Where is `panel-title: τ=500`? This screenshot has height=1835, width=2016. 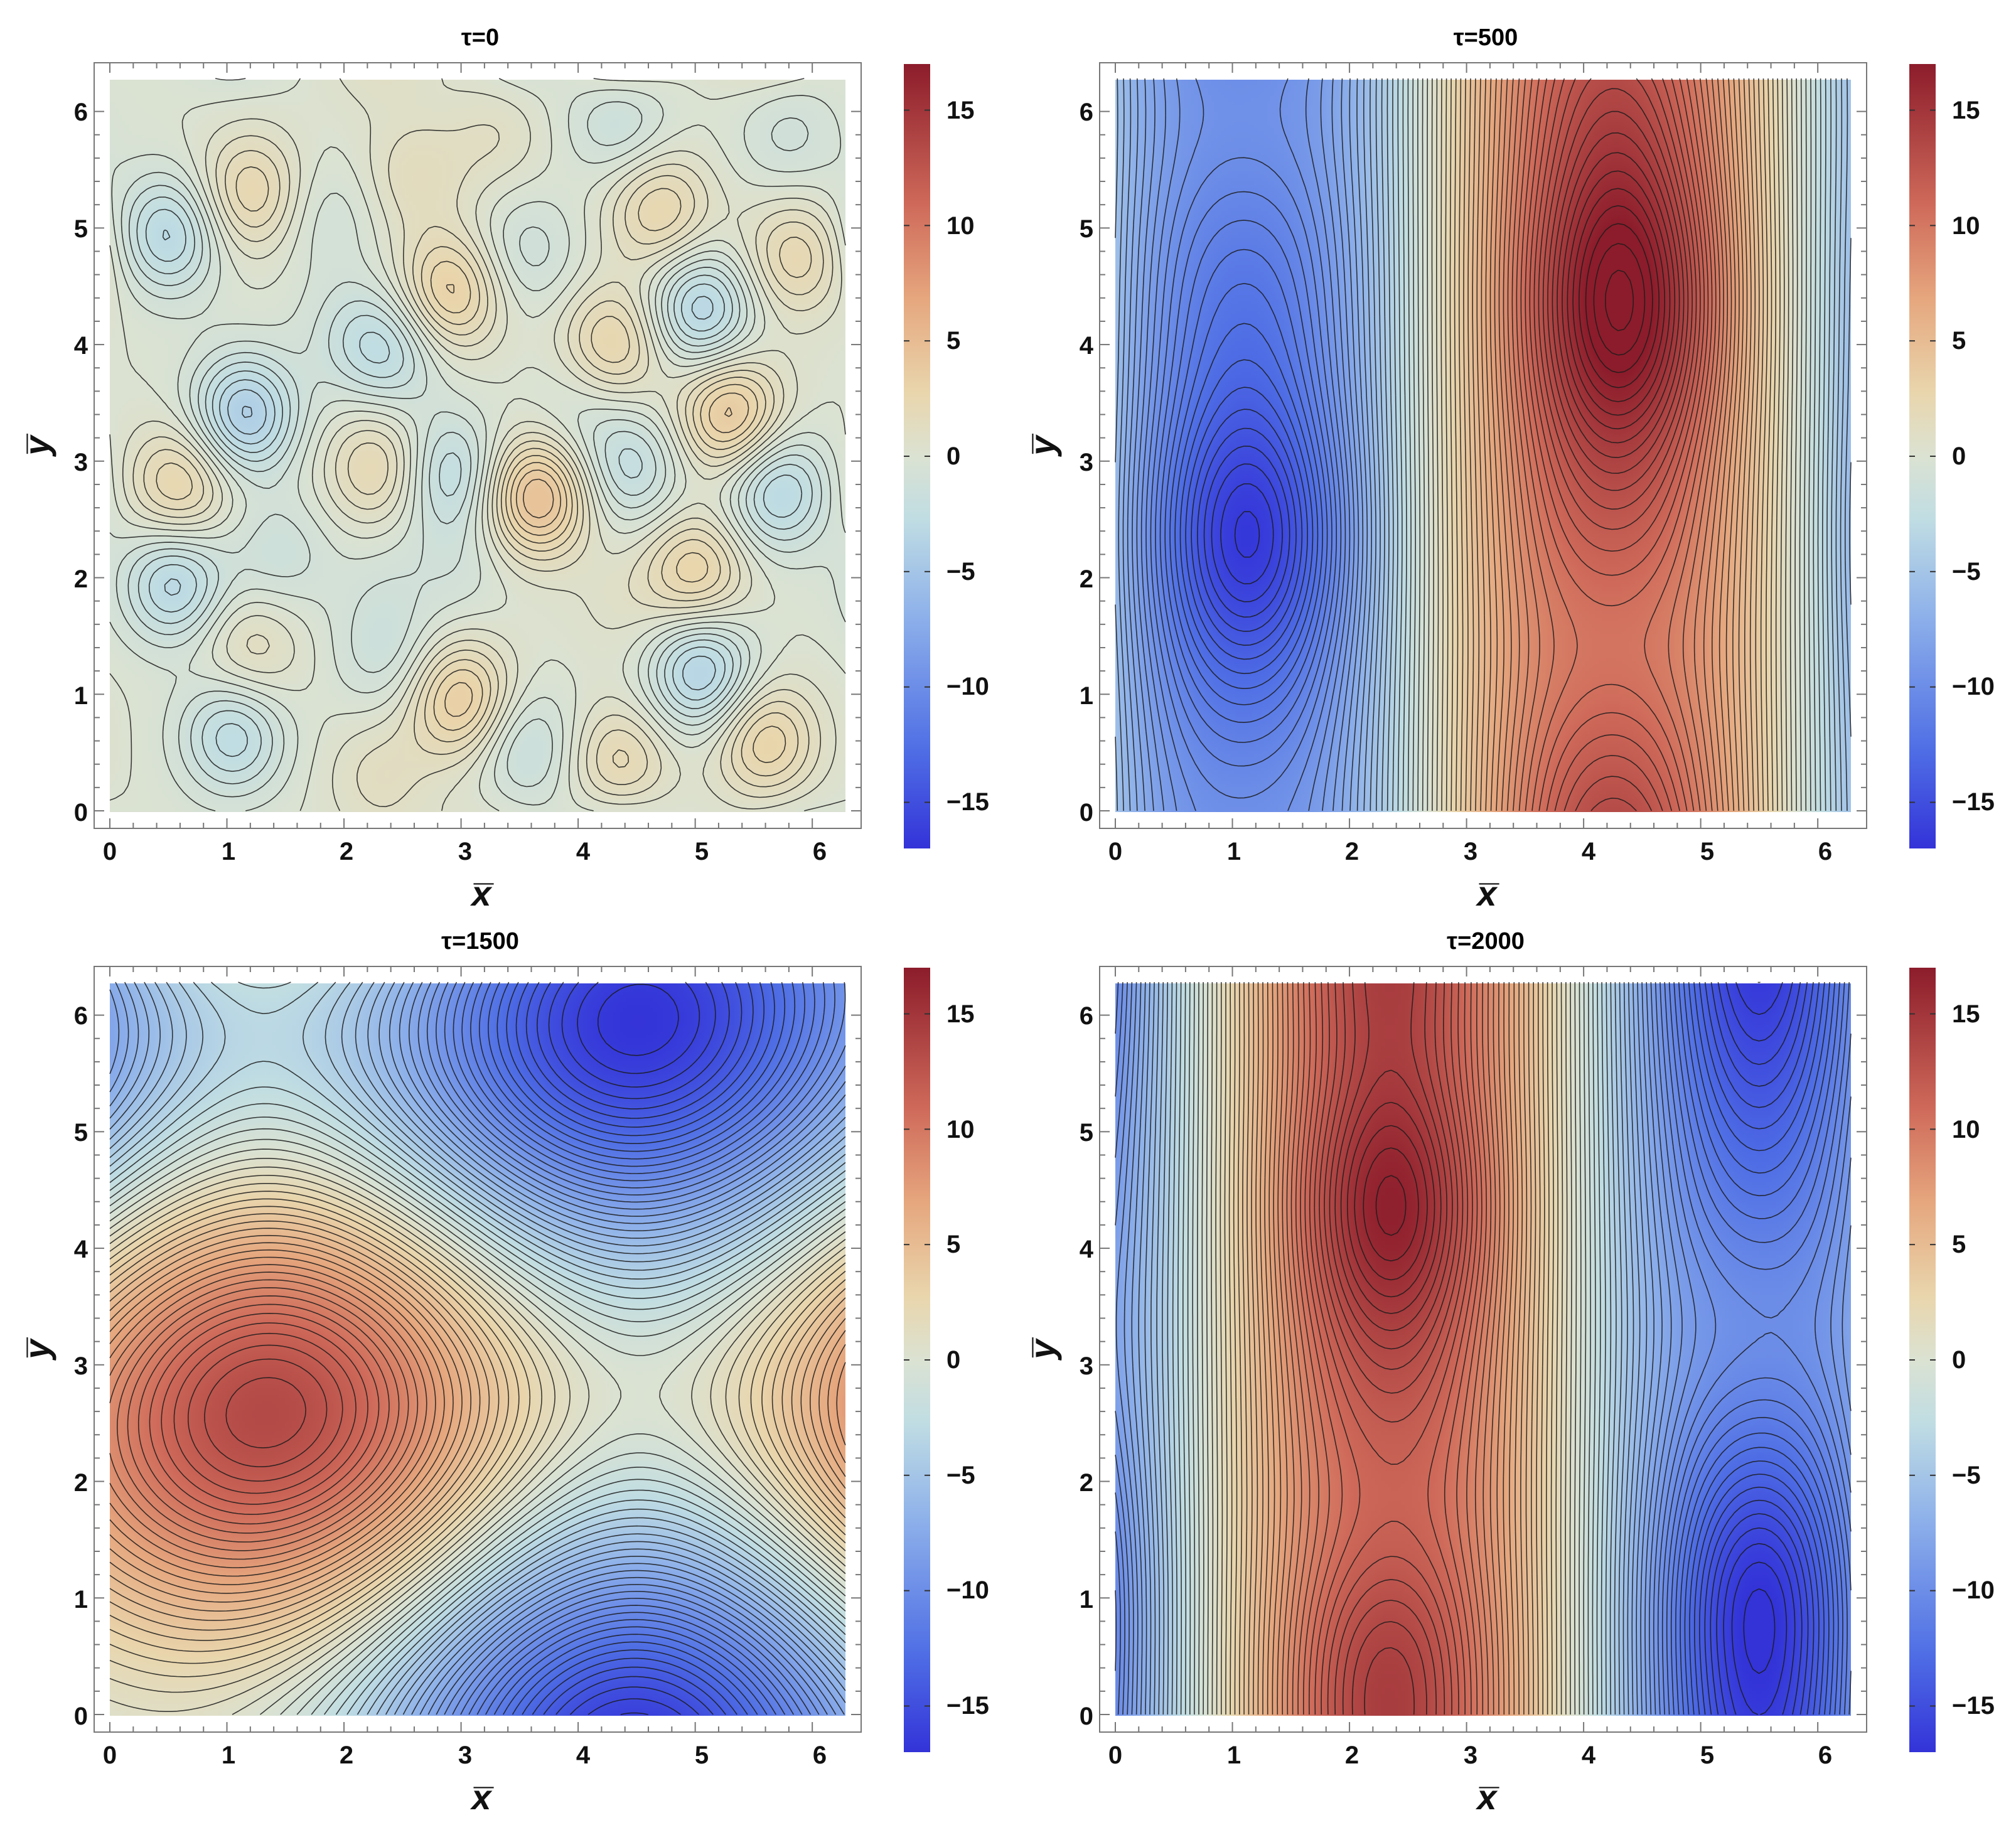
panel-title: τ=500 is located at coordinates (1486, 37).